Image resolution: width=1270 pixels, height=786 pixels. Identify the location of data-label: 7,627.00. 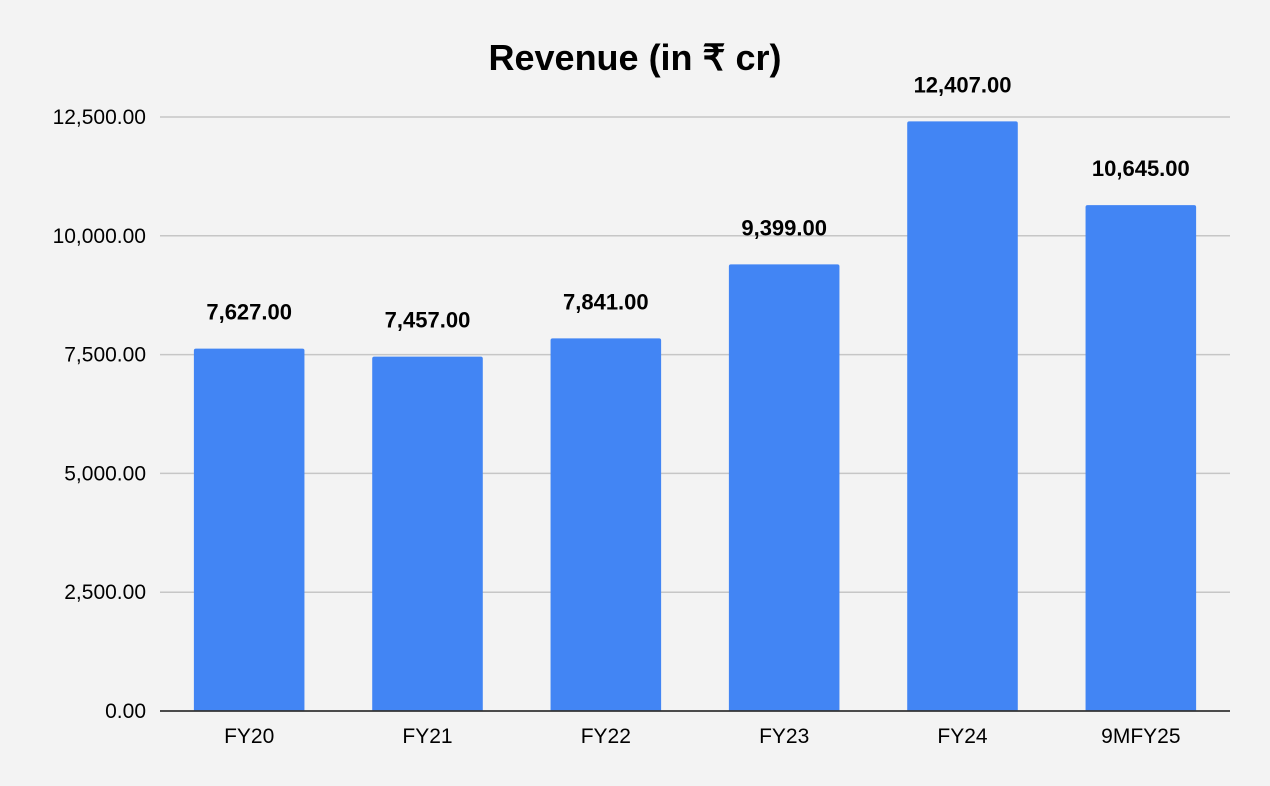
(249, 312).